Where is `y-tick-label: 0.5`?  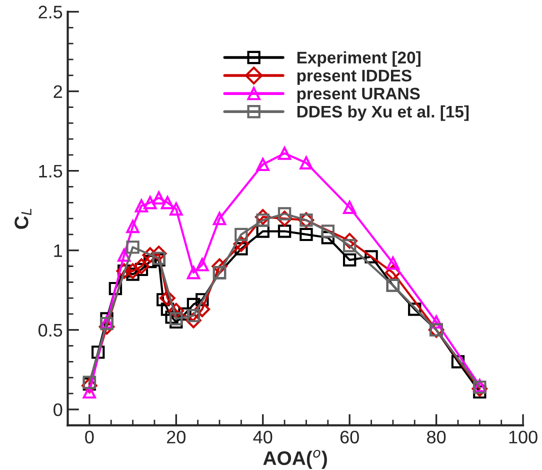 y-tick-label: 0.5 is located at coordinates (50, 330).